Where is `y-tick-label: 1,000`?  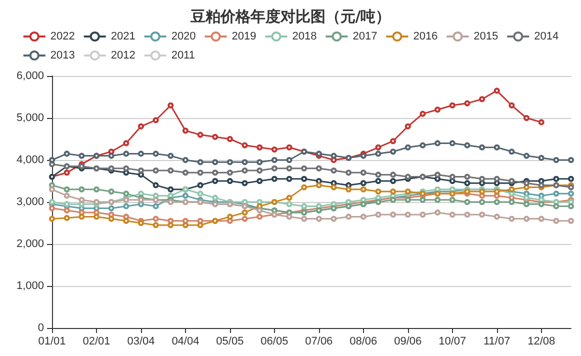
y-tick-label: 1,000 is located at coordinates (30, 286).